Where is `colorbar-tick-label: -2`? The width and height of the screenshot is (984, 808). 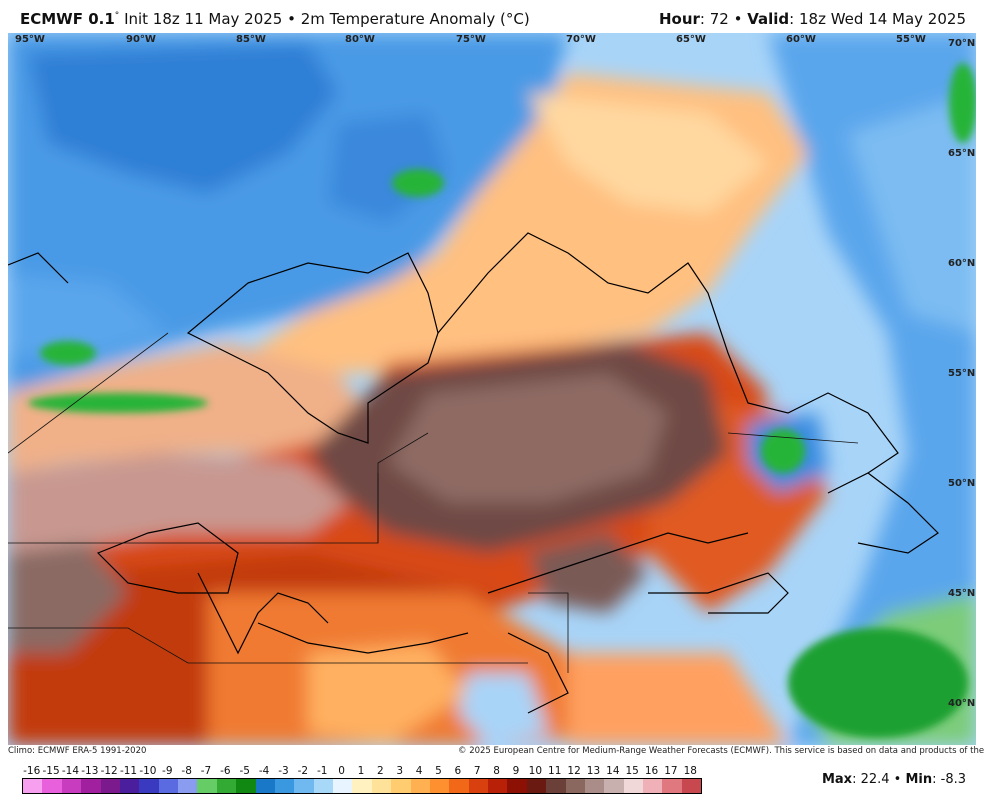
colorbar-tick-label: -2 is located at coordinates (303, 771).